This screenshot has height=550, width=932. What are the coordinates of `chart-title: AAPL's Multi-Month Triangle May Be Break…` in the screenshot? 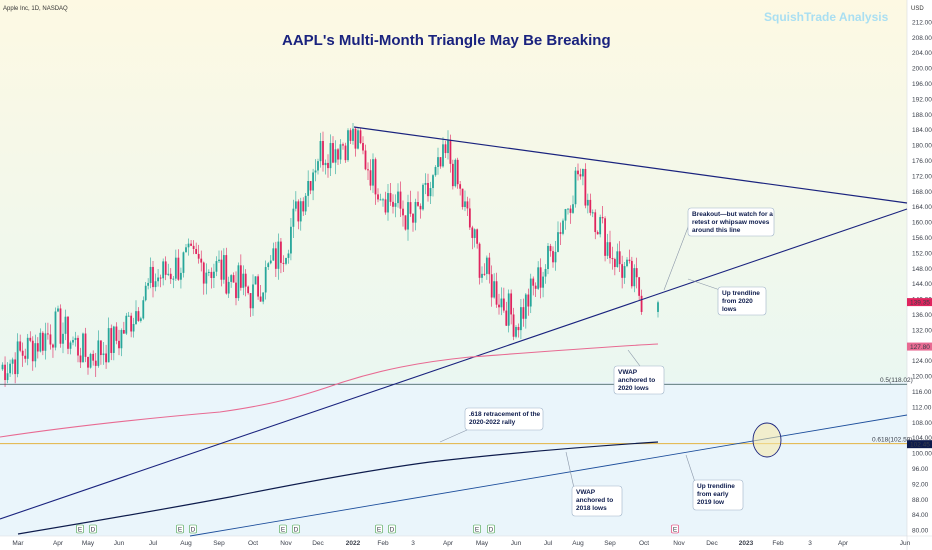 It's located at (446, 40).